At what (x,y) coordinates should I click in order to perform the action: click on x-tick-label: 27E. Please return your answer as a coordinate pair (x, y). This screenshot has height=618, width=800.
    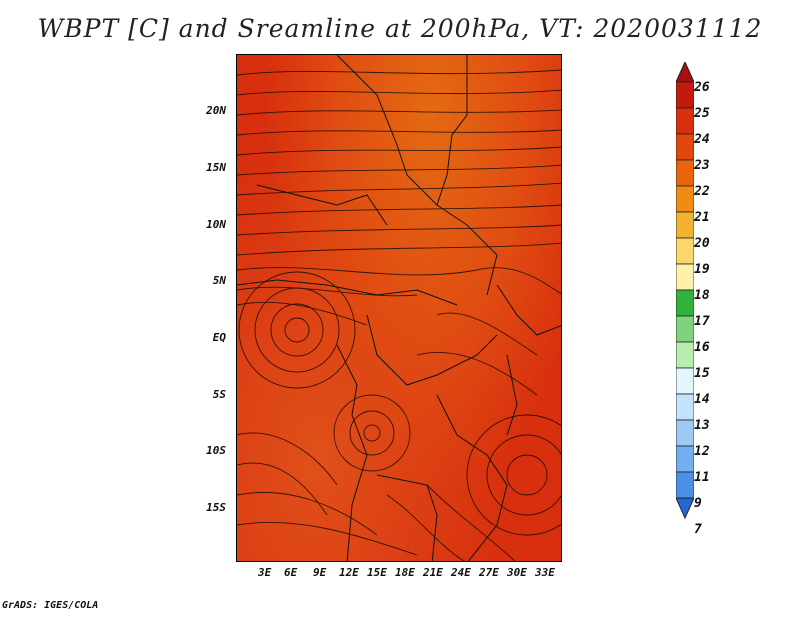
    Looking at the image, I should click on (489, 572).